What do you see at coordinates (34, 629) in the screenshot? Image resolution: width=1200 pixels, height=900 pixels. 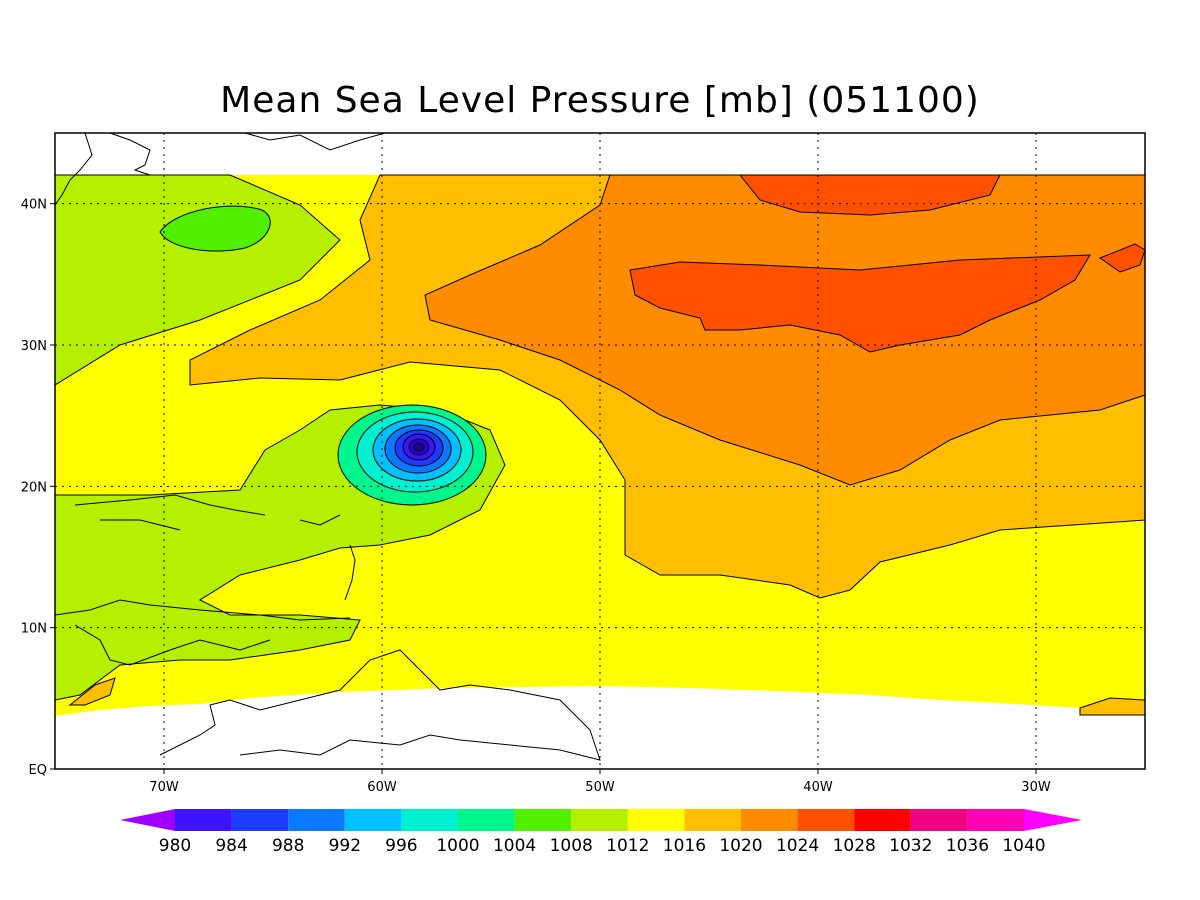 I see `y-tick-label: 10N` at bounding box center [34, 629].